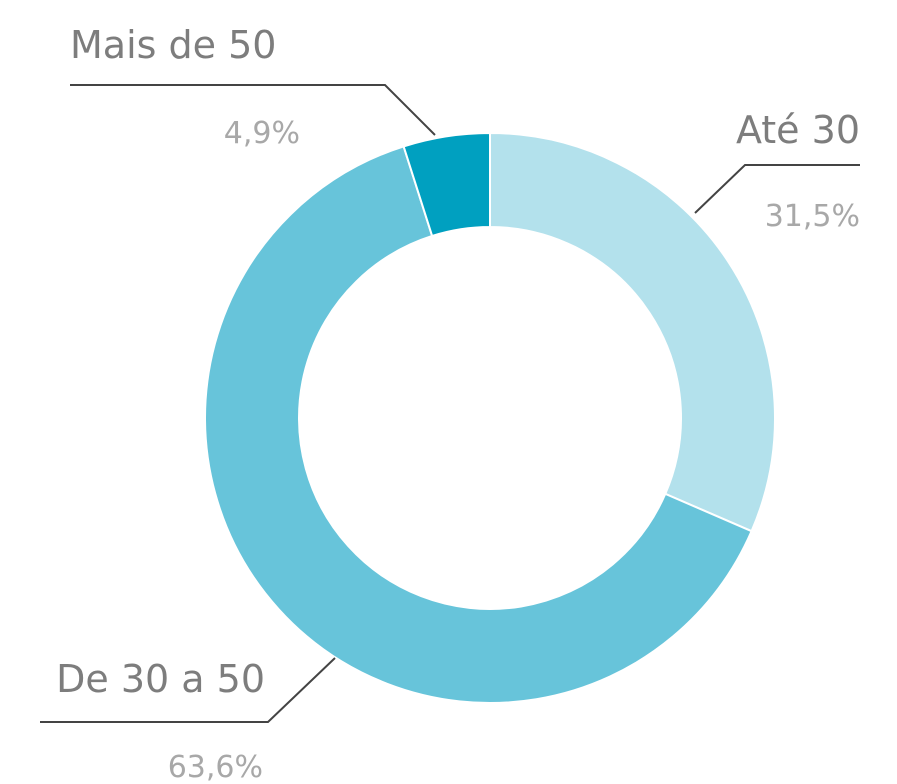 This screenshot has width=897, height=784. What do you see at coordinates (798, 130) in the screenshot?
I see `slice-label: Até 30` at bounding box center [798, 130].